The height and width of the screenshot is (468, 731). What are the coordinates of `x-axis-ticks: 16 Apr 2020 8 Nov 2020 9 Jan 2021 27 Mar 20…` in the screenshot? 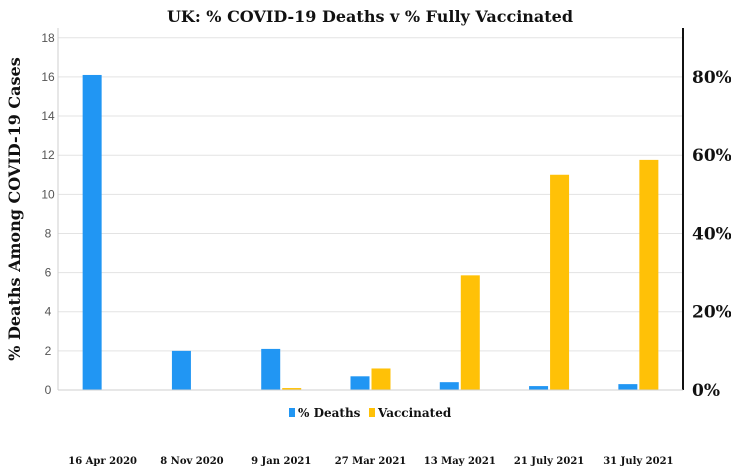 It's located at (370, 461).